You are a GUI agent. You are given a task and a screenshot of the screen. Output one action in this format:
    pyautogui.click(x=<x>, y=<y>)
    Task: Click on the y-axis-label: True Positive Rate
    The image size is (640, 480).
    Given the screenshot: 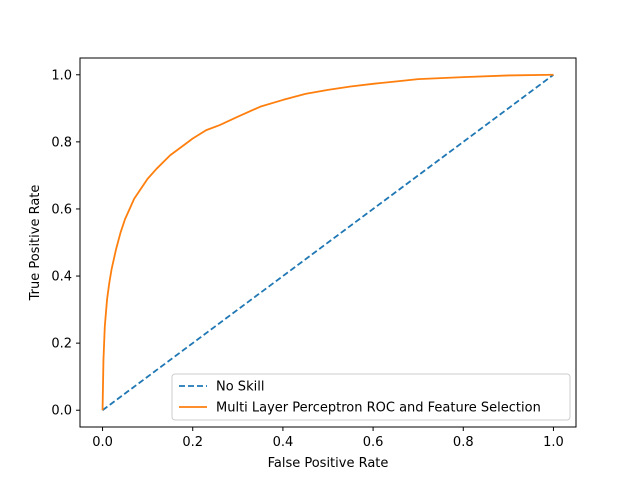 What is the action you would take?
    pyautogui.click(x=35, y=243)
    